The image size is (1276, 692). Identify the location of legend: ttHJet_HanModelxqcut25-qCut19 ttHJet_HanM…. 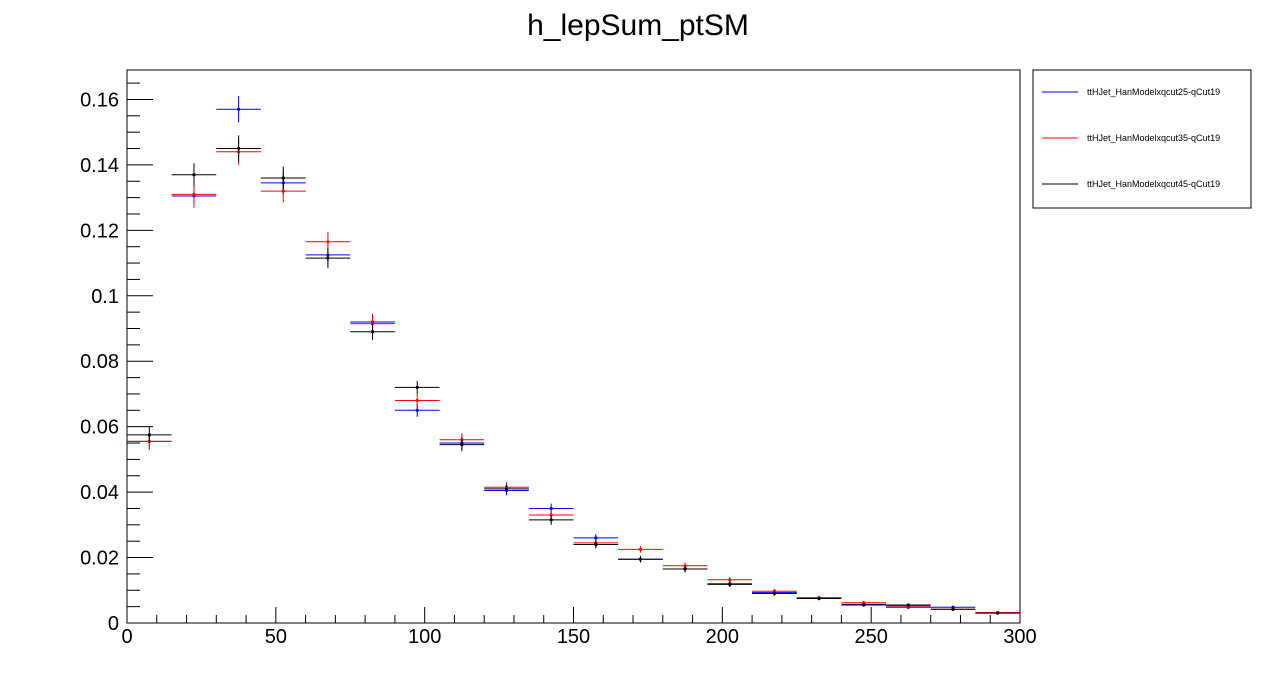
(1142, 139).